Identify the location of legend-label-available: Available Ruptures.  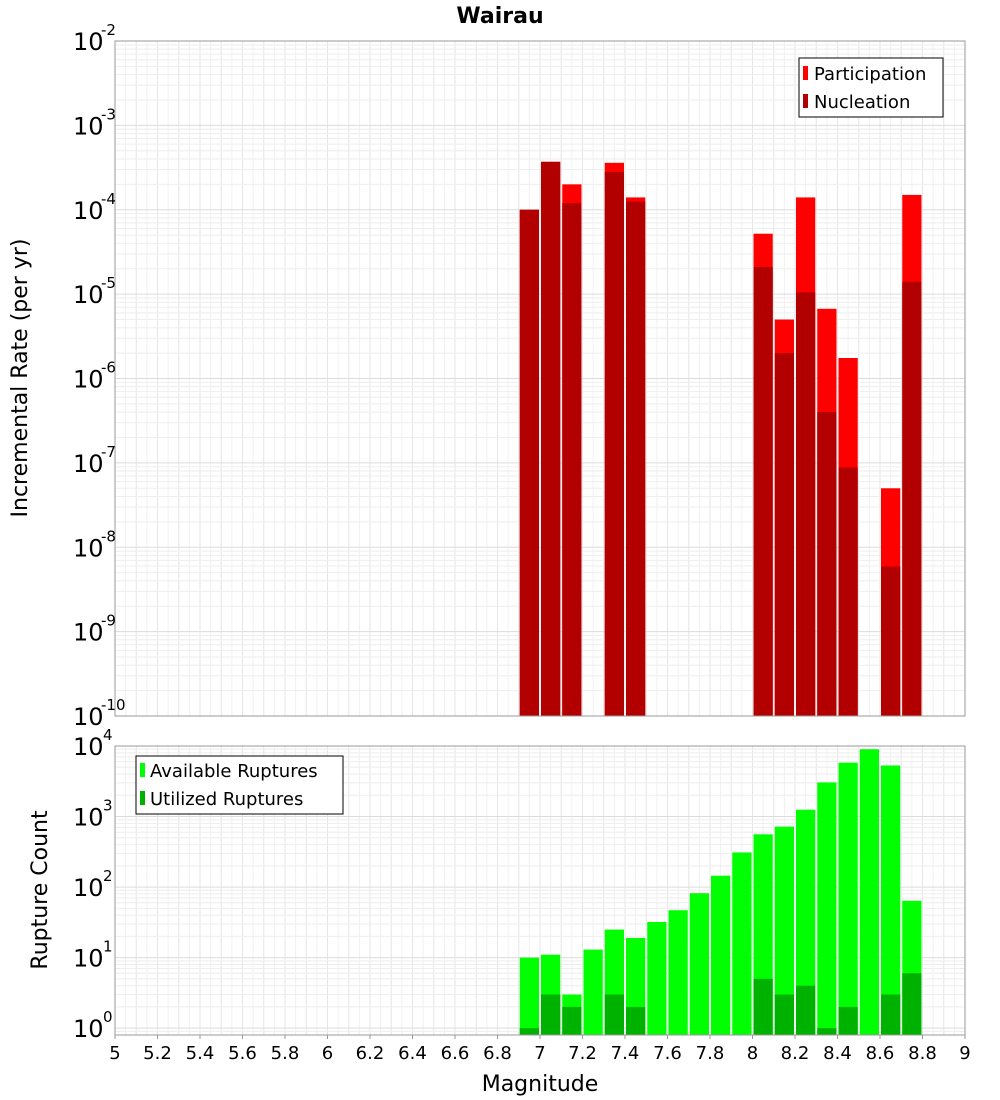
(234, 771).